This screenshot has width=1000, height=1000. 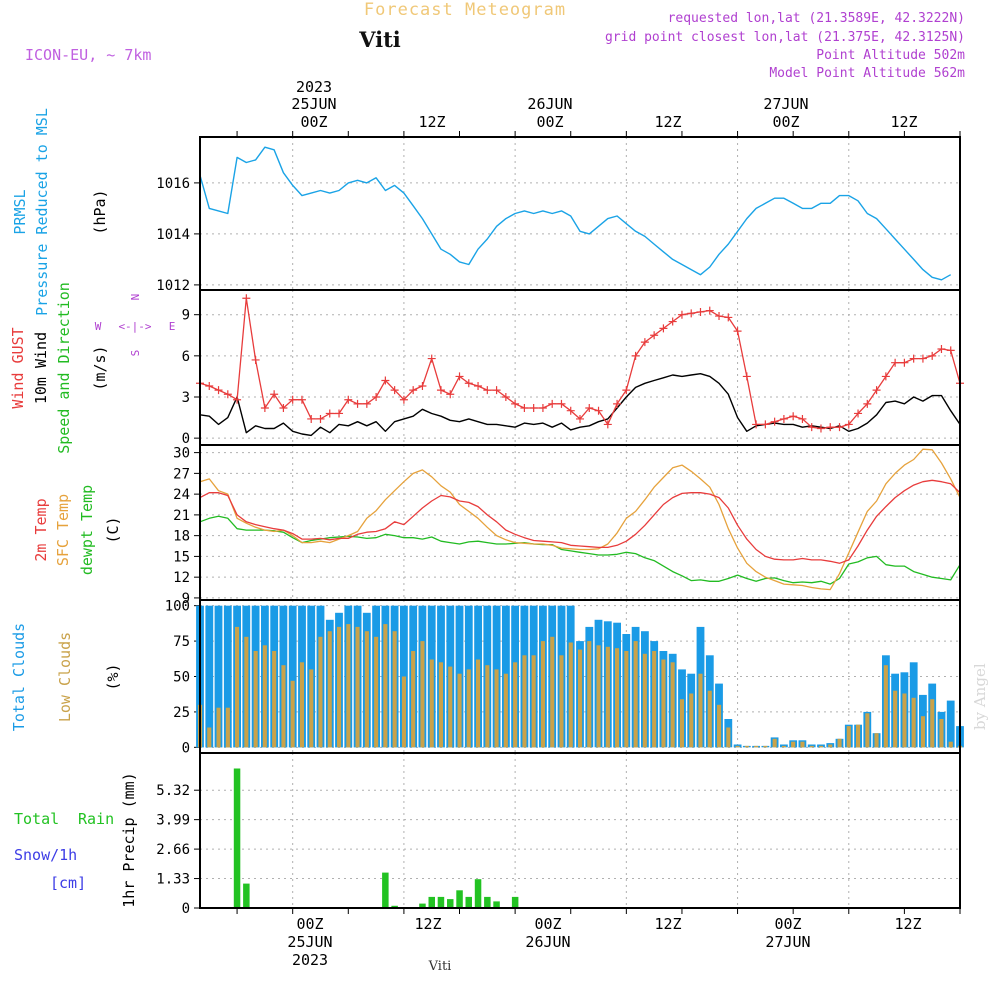 What do you see at coordinates (547, 942) in the screenshot?
I see `bottom-day-26jun: 26JUN` at bounding box center [547, 942].